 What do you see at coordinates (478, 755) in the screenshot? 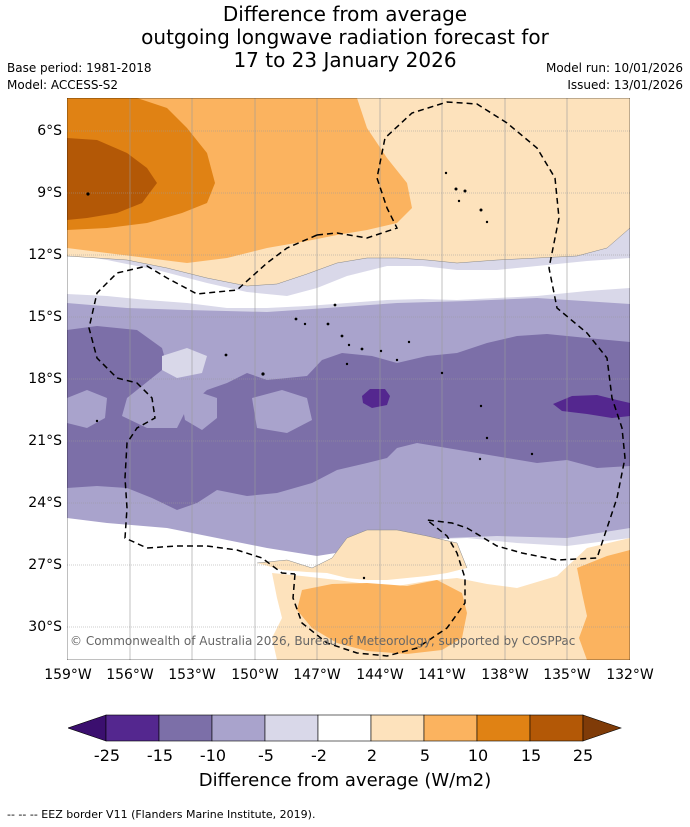
I see `colorbar-tick-10: 10` at bounding box center [478, 755].